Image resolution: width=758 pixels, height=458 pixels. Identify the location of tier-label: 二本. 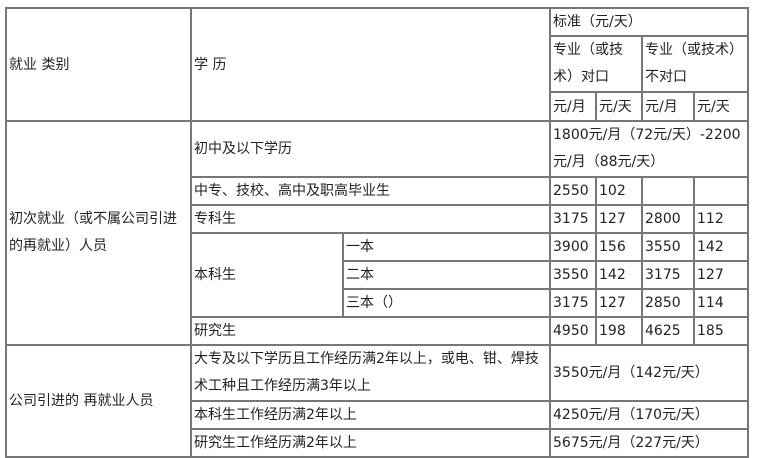
(446, 275).